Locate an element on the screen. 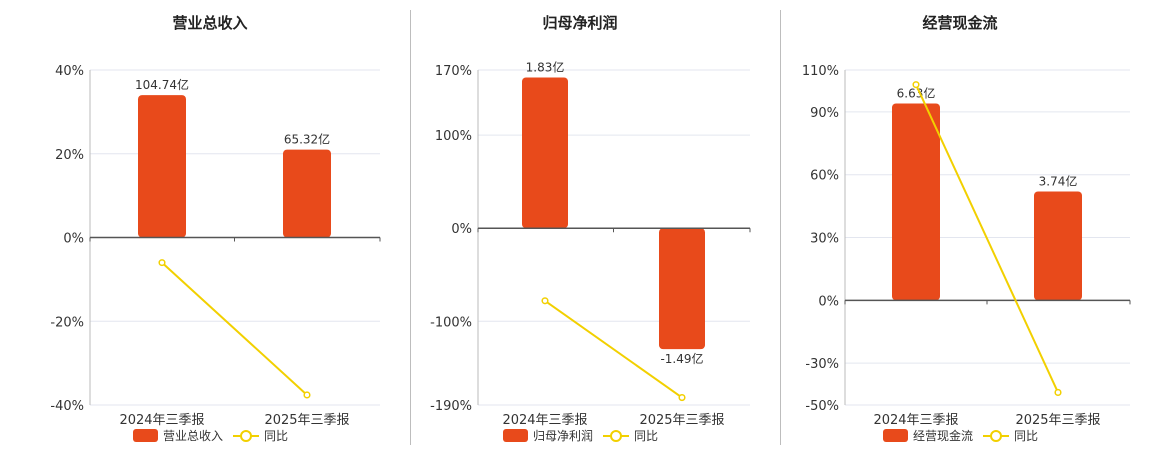 Image resolution: width=1160 pixels, height=454 pixels. bar-value-label: 104.74亿 is located at coordinates (162, 84).